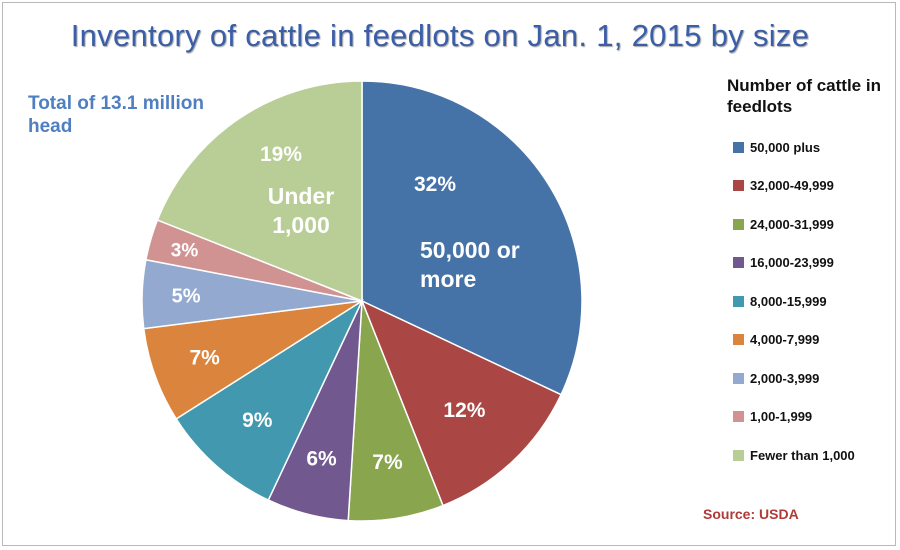  Describe the element at coordinates (435, 184) in the screenshot. I see `slice-percent-label: 32%` at that location.